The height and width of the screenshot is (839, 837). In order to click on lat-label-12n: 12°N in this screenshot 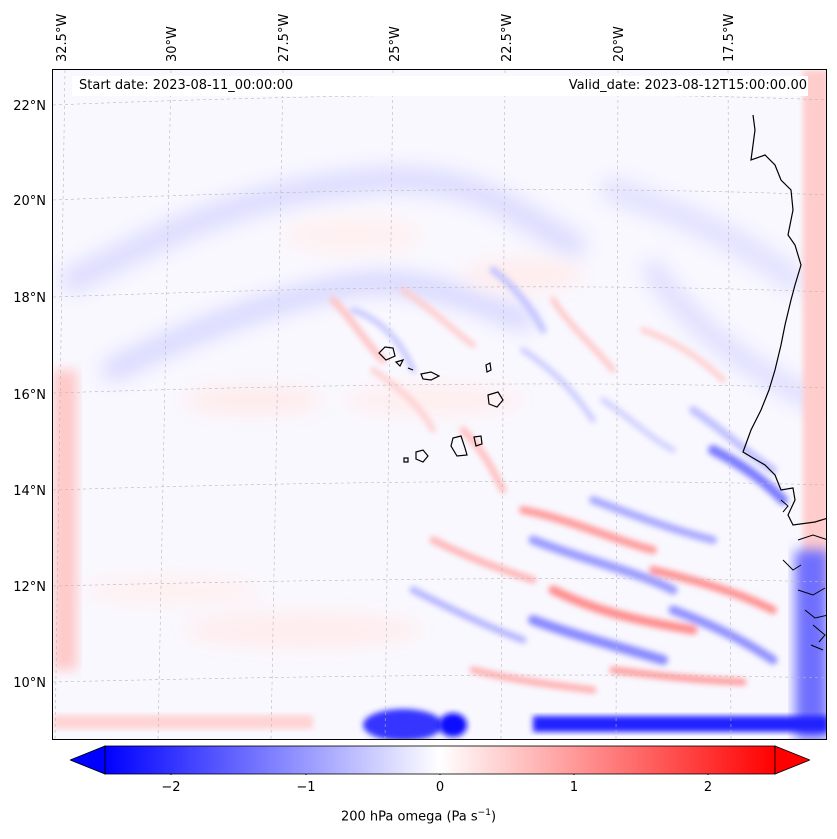, I will do `click(29, 587)`.